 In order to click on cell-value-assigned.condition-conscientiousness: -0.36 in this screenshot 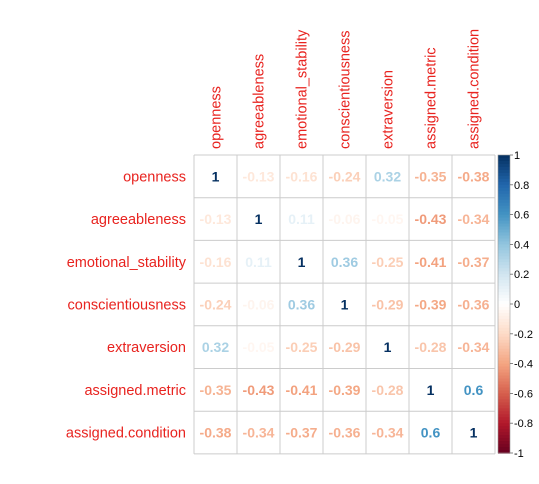, I will do `click(345, 433)`.